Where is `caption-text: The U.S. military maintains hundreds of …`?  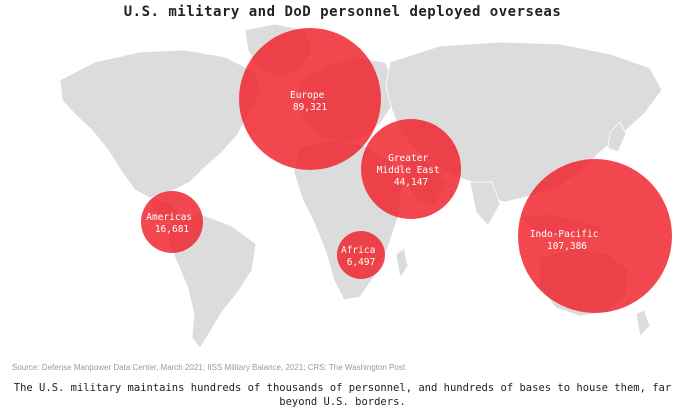
caption-text: The U.S. military maintains hundreds of … is located at coordinates (342, 395).